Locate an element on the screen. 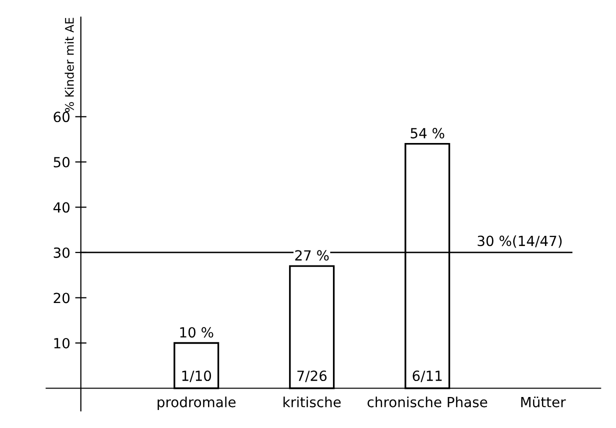 Image resolution: width=616 pixels, height=428 pixels. x-tick-label: prodromale is located at coordinates (197, 403).